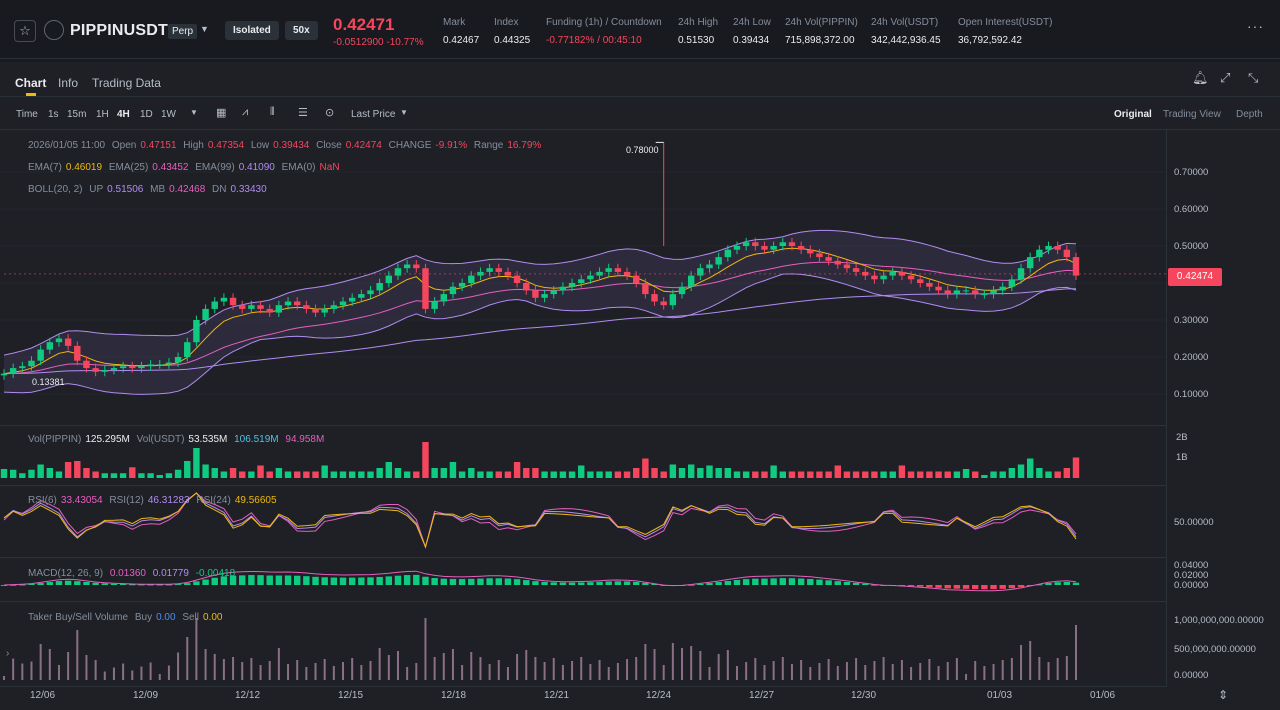 This screenshot has width=1280, height=710. Describe the element at coordinates (170, 167) in the screenshot. I see `ema25-value: 0.43452` at that location.